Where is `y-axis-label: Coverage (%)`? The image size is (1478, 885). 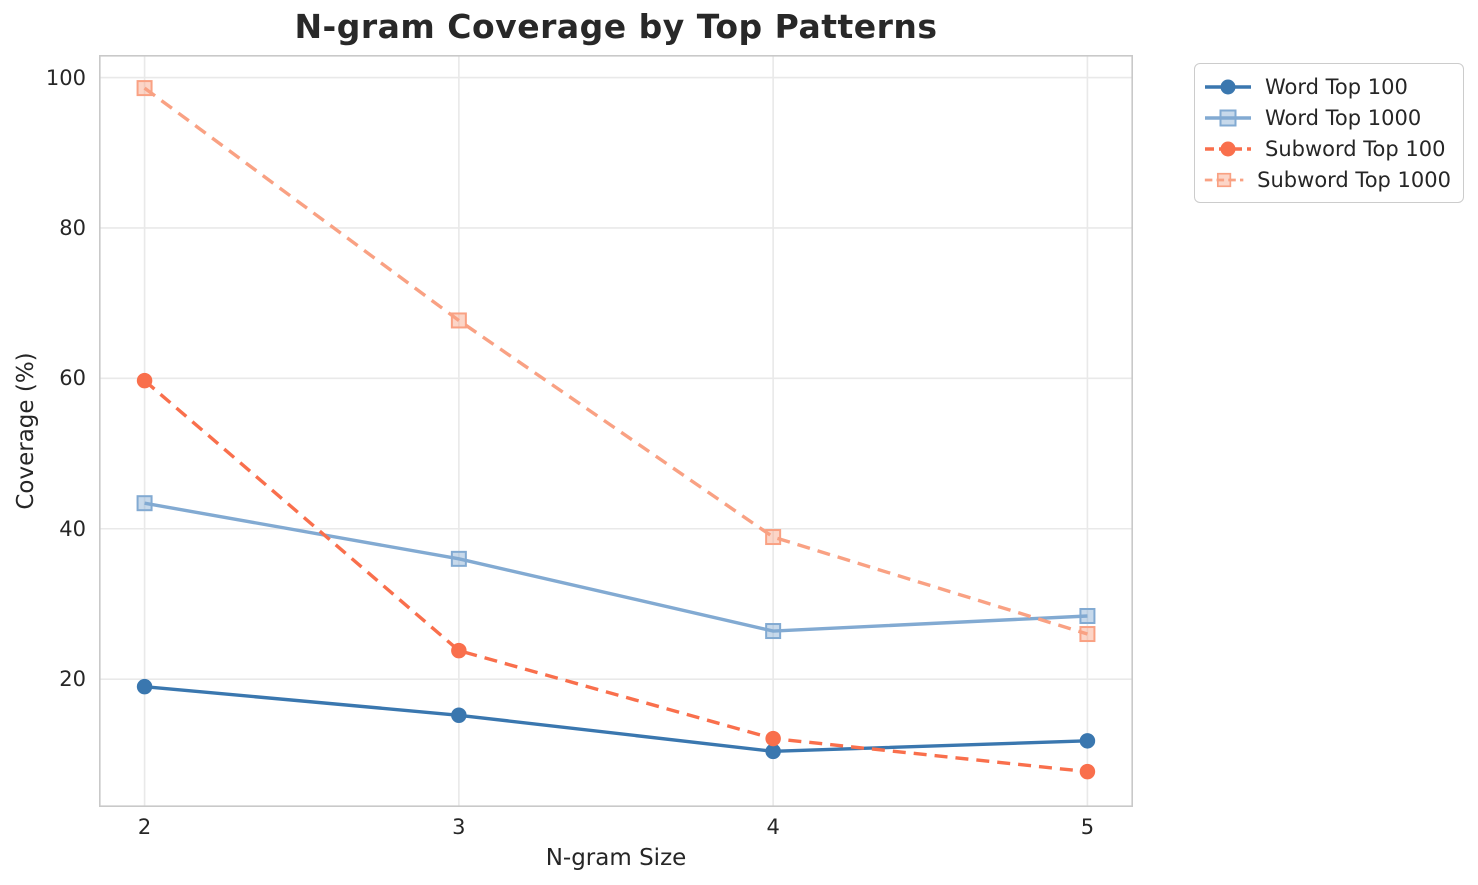
y-axis-label: Coverage (%) is located at coordinates (26, 431).